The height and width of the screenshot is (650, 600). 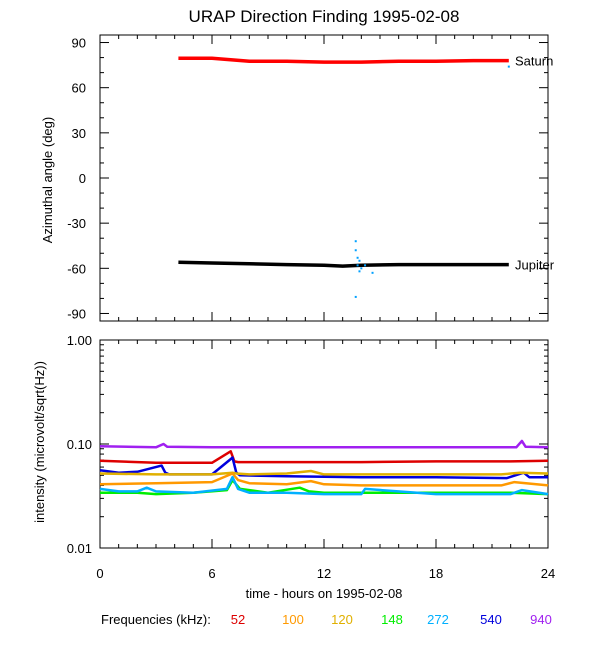 What do you see at coordinates (76, 223) in the screenshot?
I see `y-tick-label: -30` at bounding box center [76, 223].